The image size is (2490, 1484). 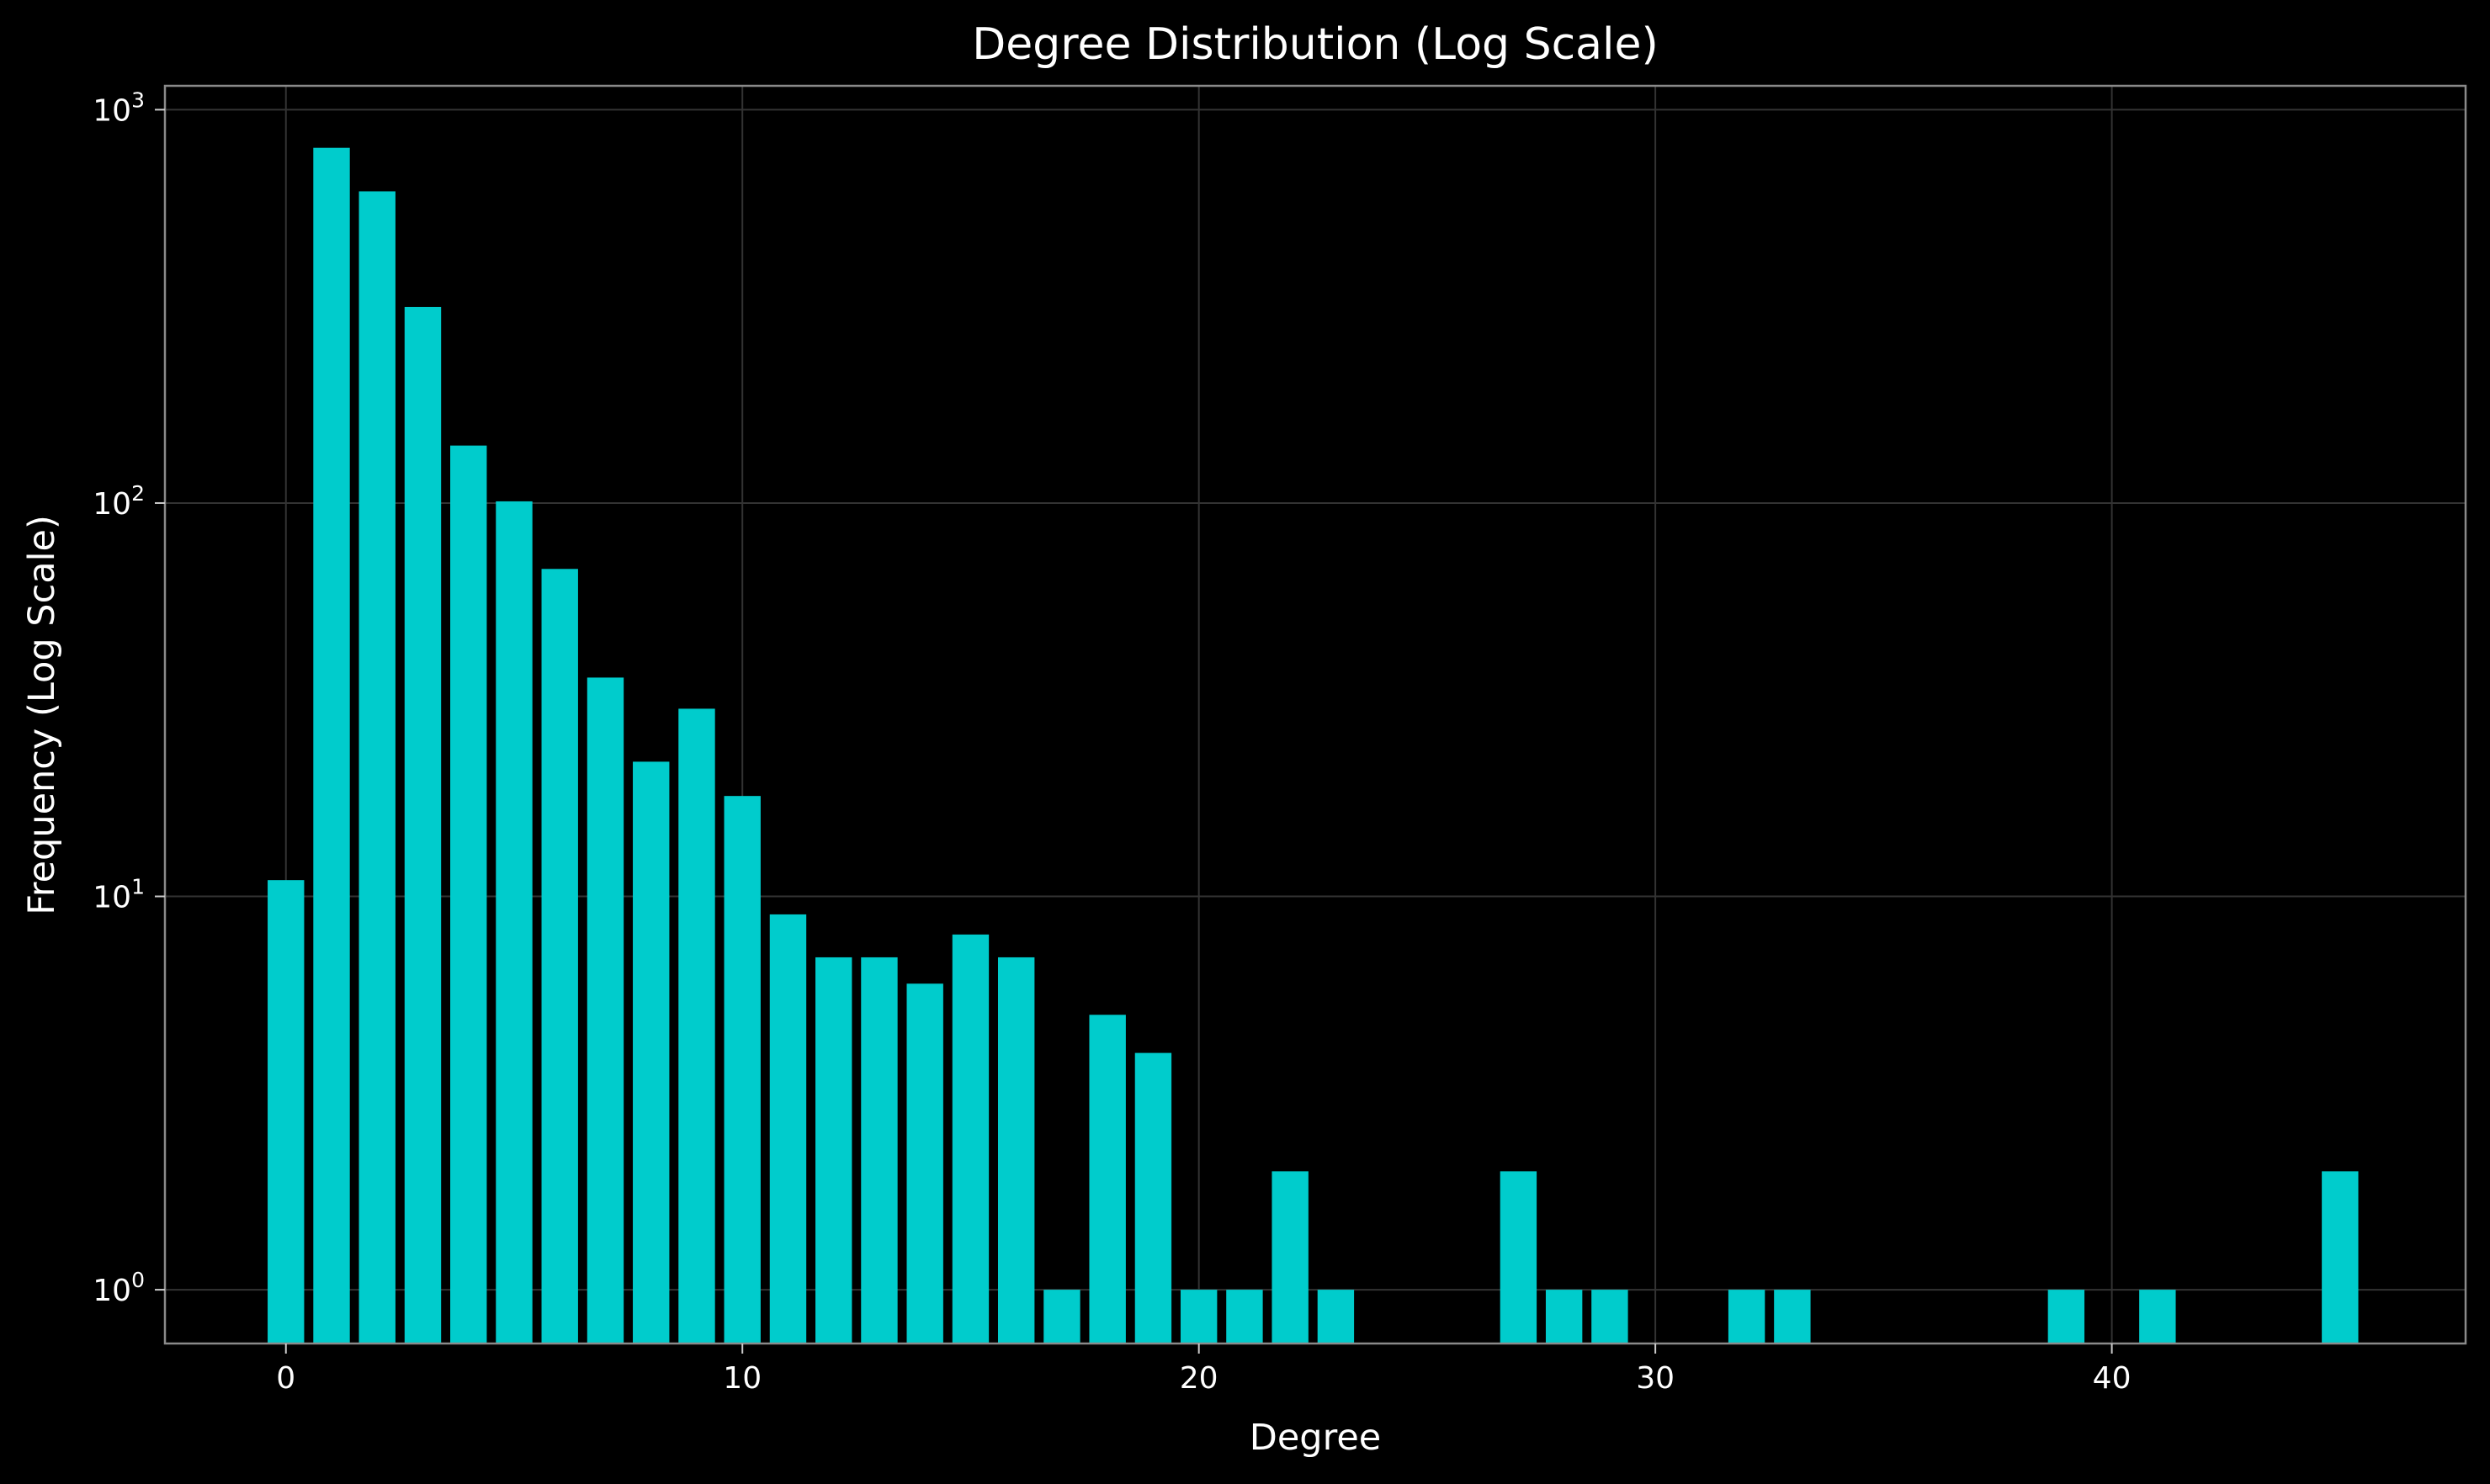 I want to click on x-tick-label: 30, so click(x=1656, y=1378).